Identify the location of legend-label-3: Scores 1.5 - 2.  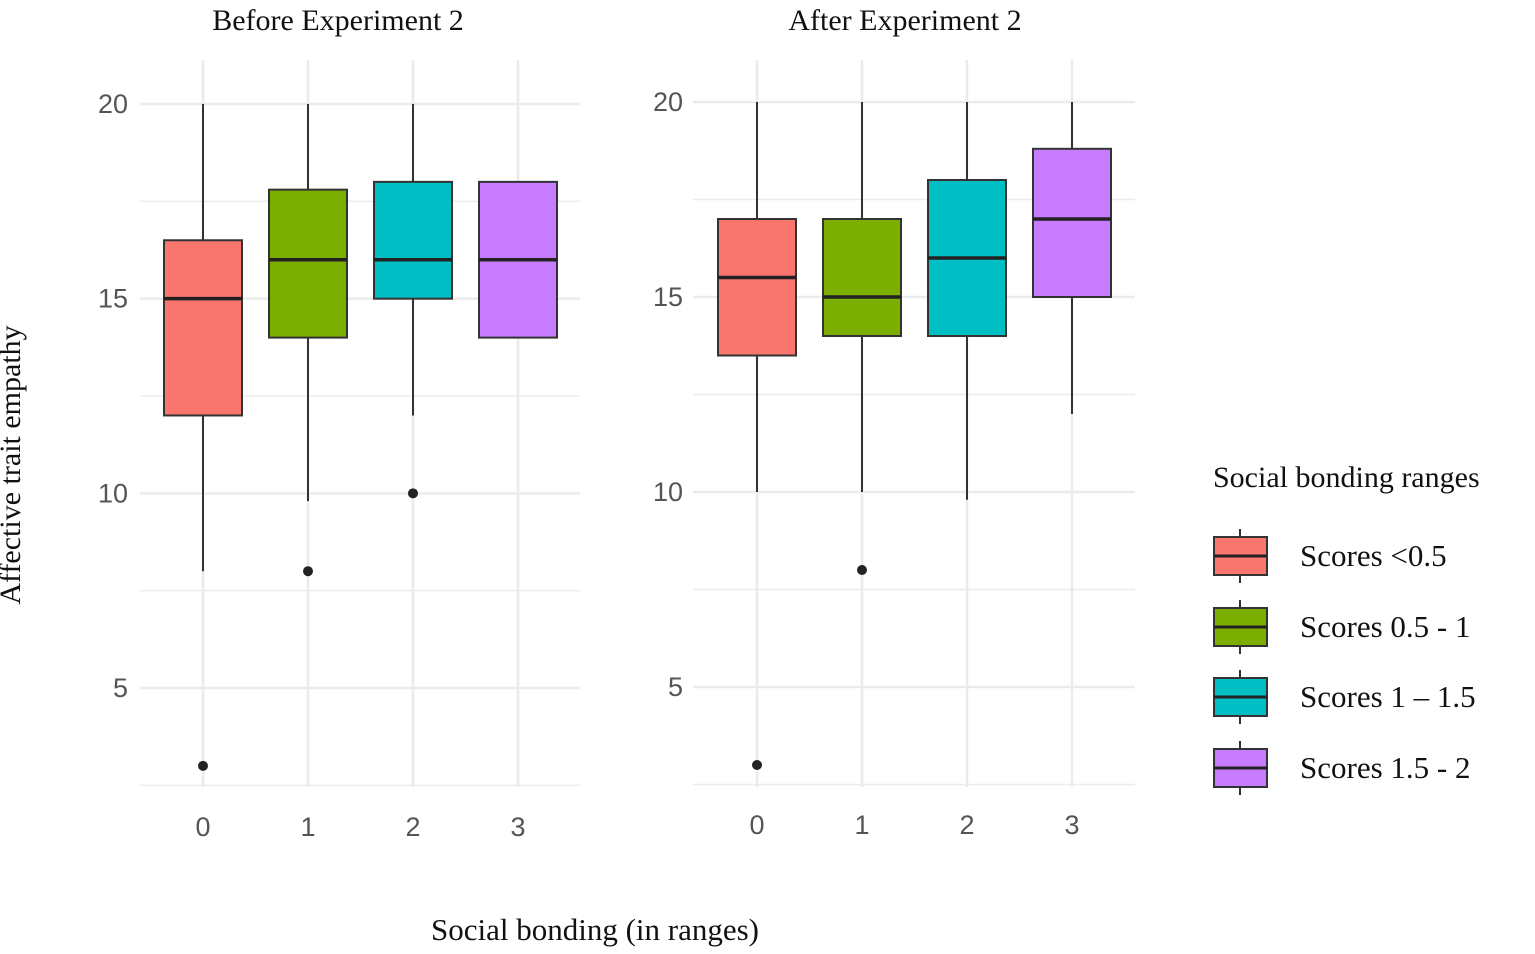
(1385, 767).